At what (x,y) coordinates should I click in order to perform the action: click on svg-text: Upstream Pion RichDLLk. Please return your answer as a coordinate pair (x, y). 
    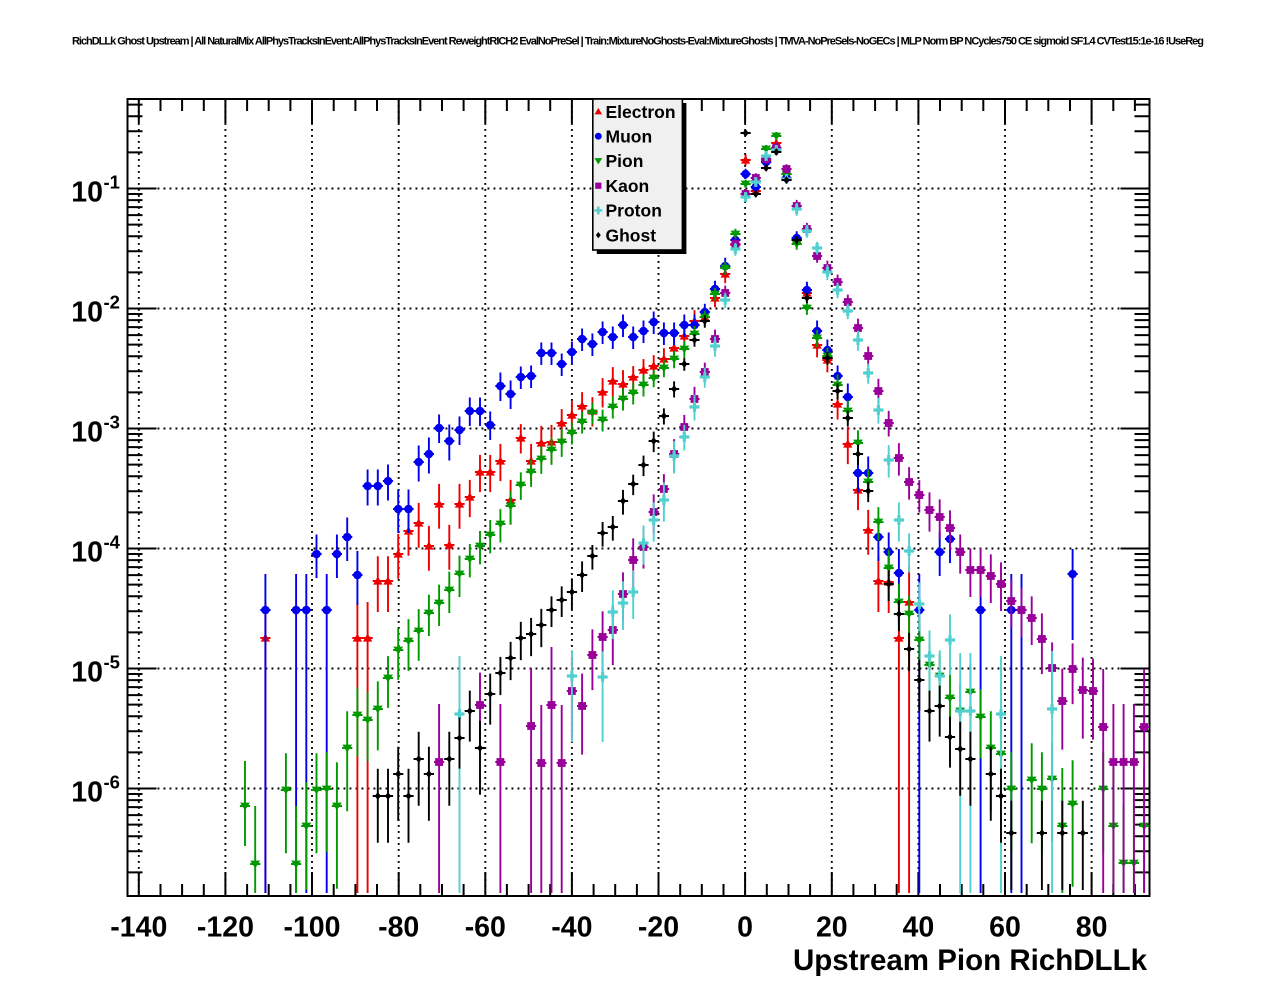
    Looking at the image, I should click on (970, 960).